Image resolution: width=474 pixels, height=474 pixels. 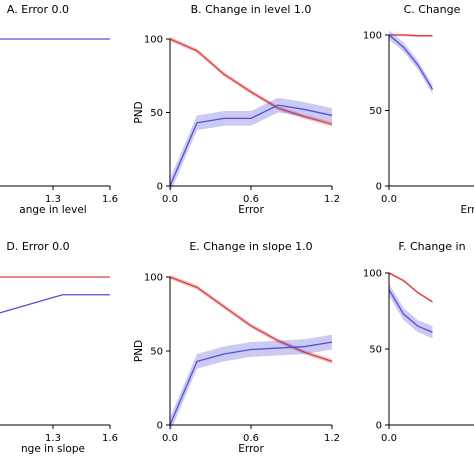 What do you see at coordinates (467, 210) in the screenshot?
I see `x-axis-label: Err` at bounding box center [467, 210].